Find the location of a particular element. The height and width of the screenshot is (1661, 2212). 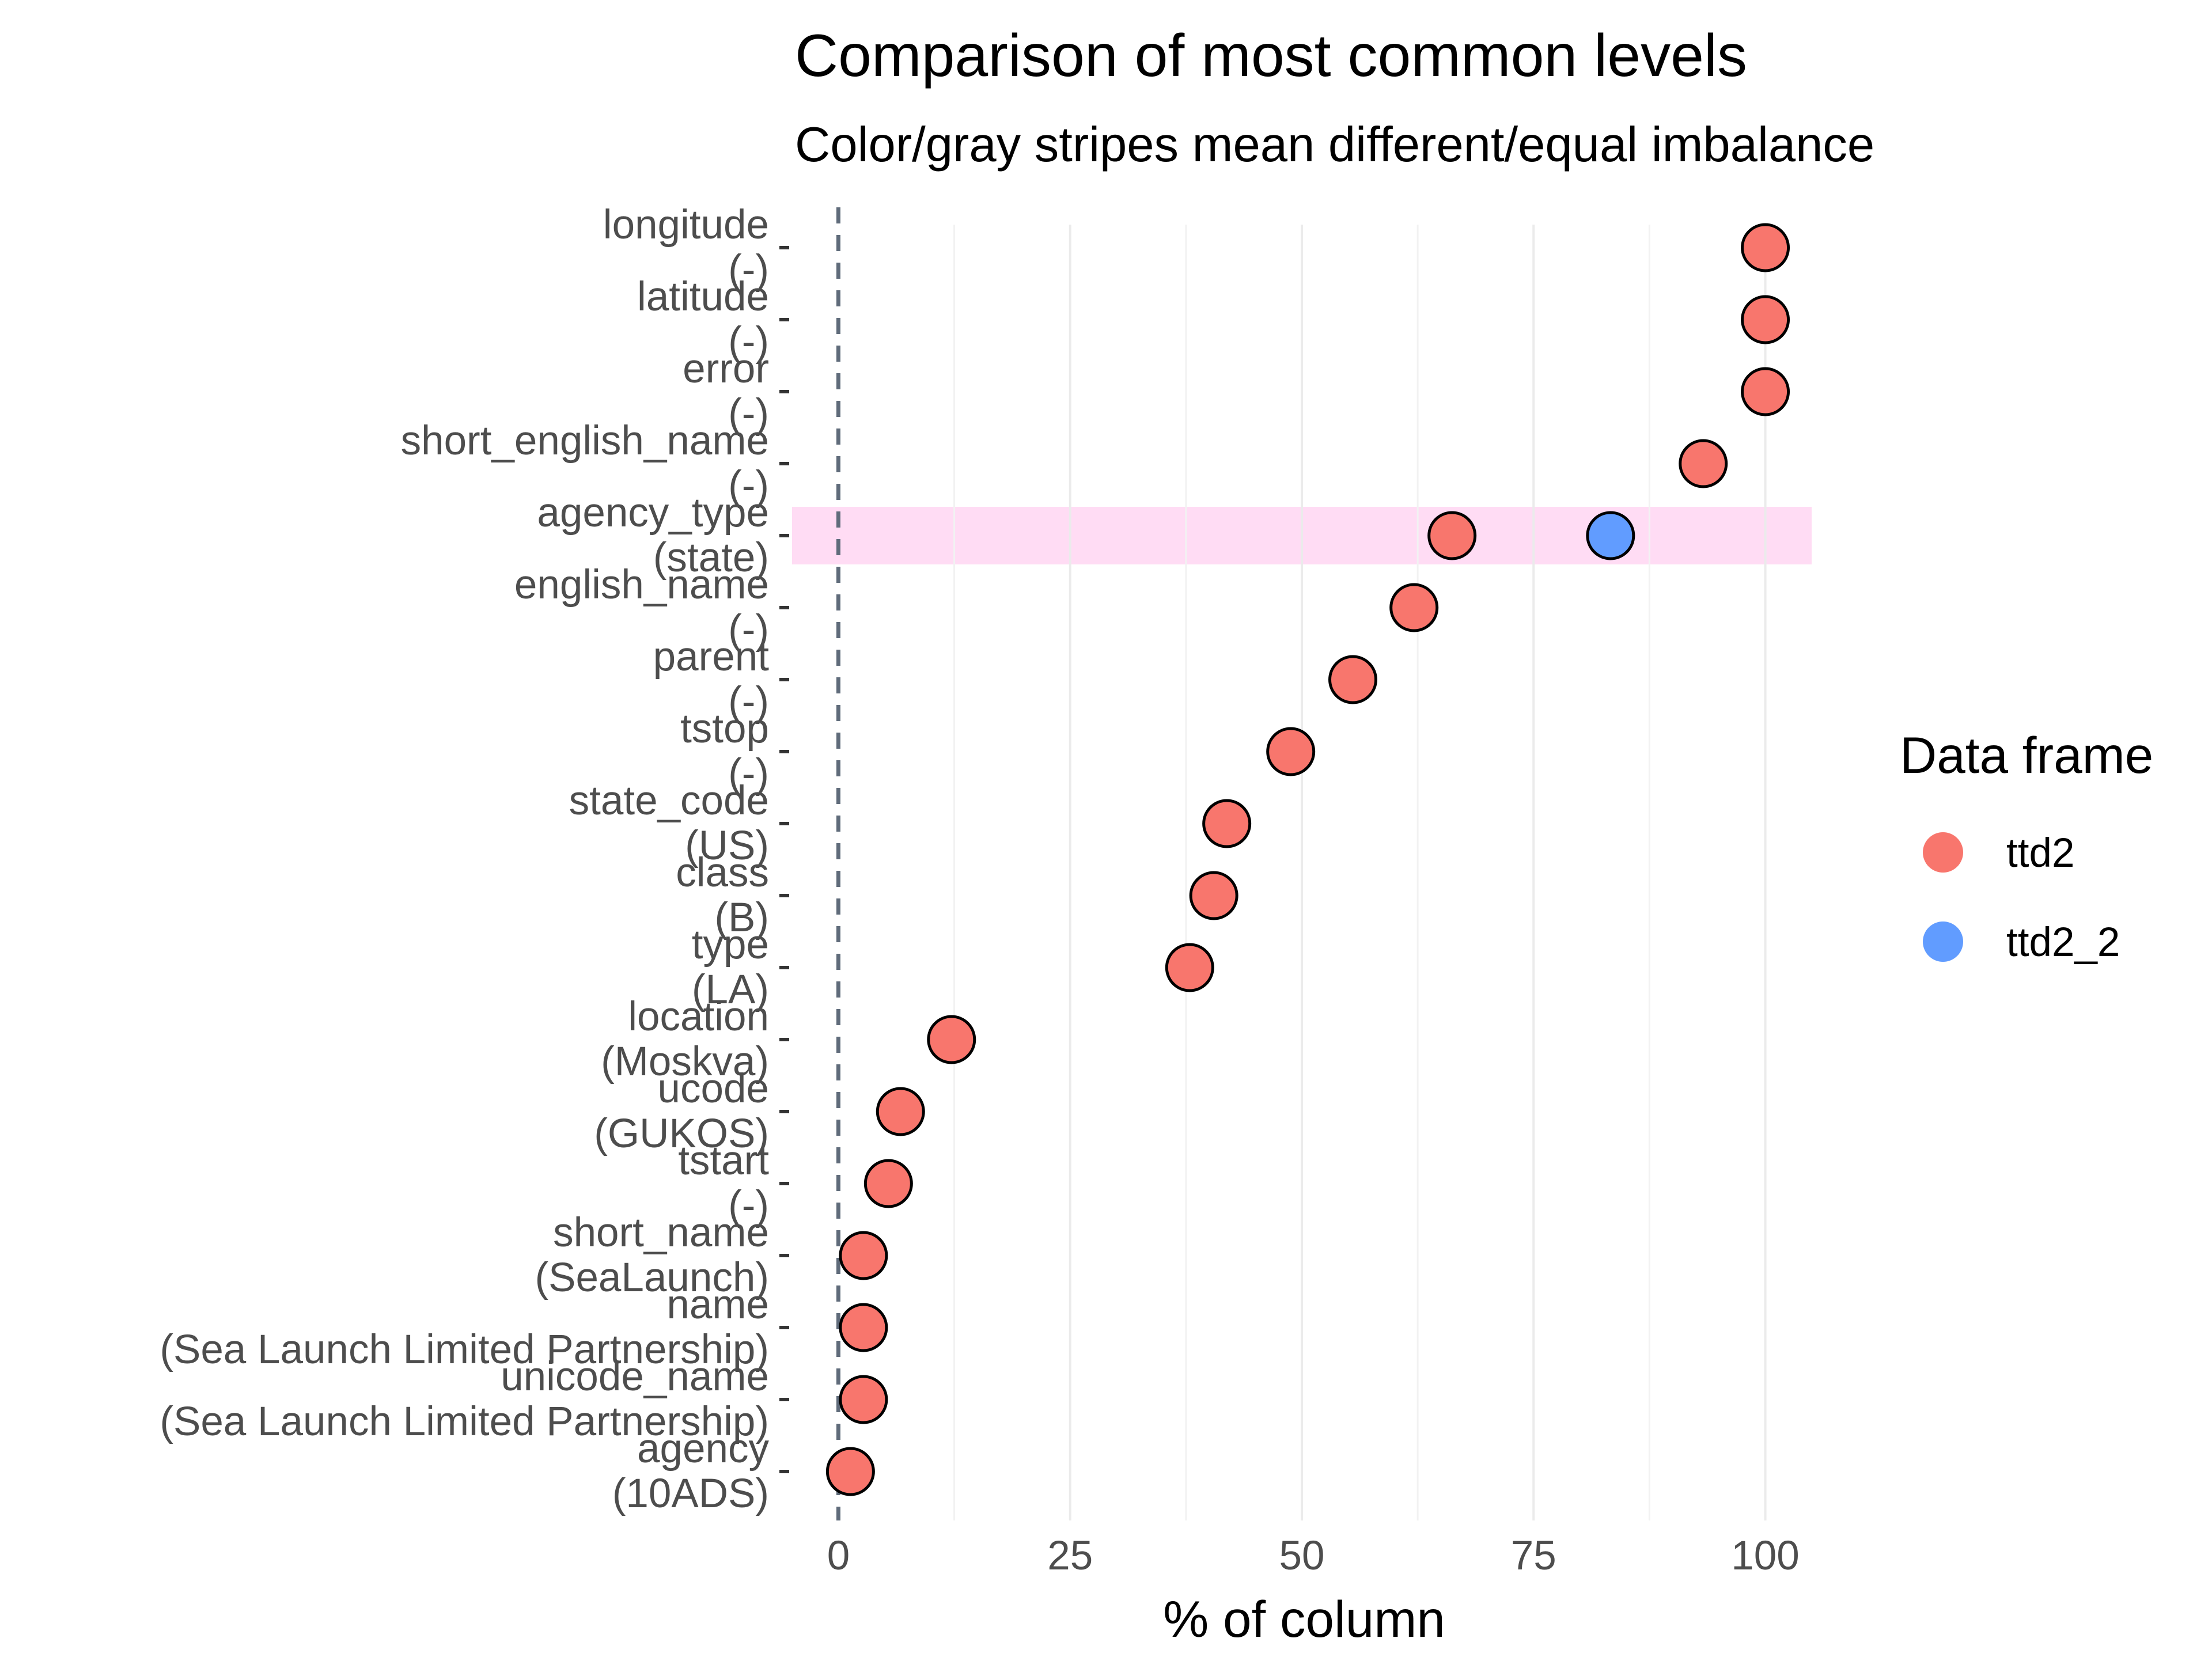

x-axis: 0 25 50 75 100 is located at coordinates (1313, 1556).